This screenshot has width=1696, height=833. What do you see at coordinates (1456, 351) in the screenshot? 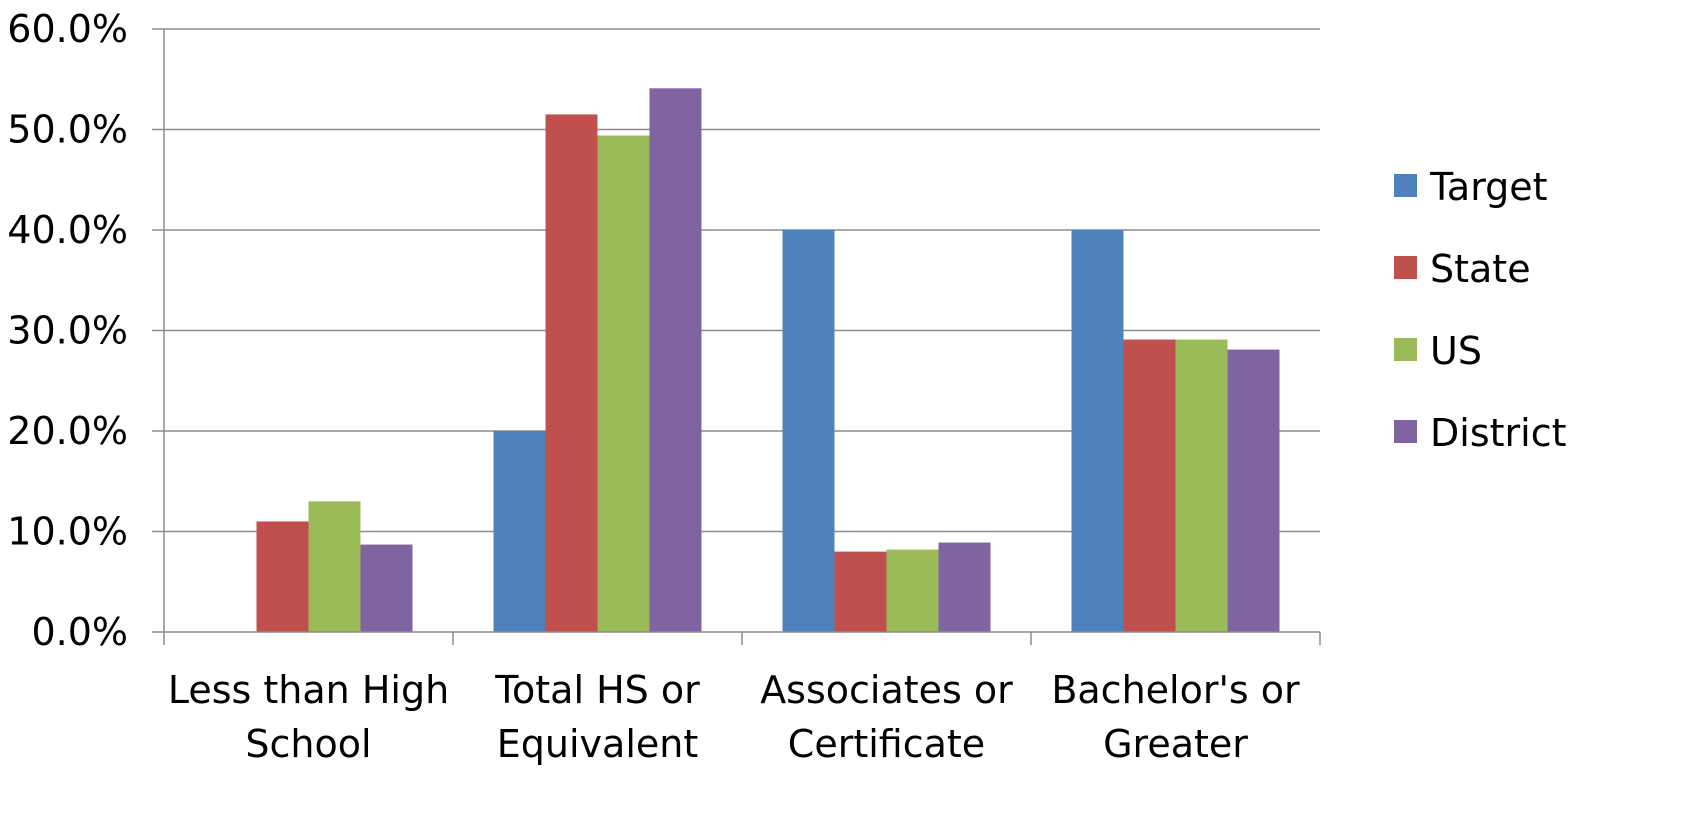
I see `legend-label-us: US` at bounding box center [1456, 351].